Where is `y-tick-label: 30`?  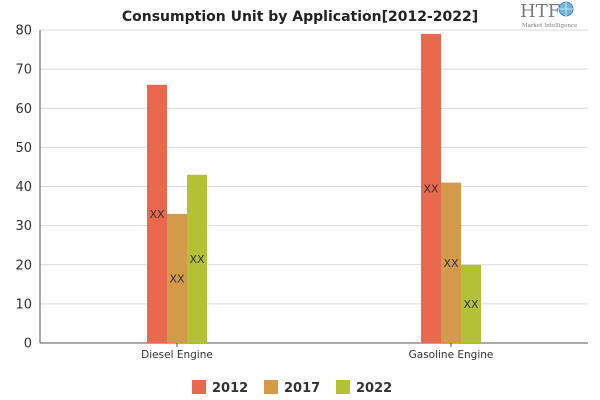
y-tick-label: 30 is located at coordinates (23, 226).